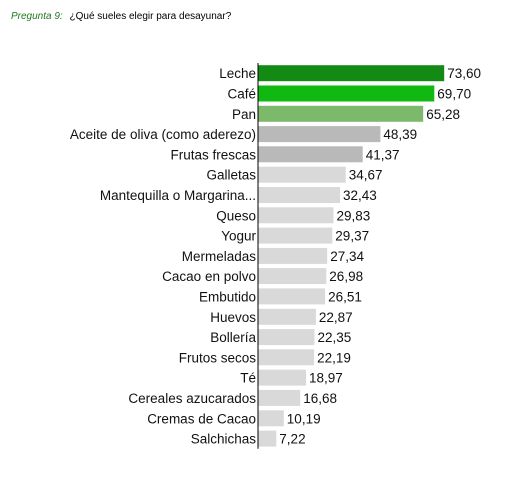  I want to click on category-label: Huevos, so click(233, 317).